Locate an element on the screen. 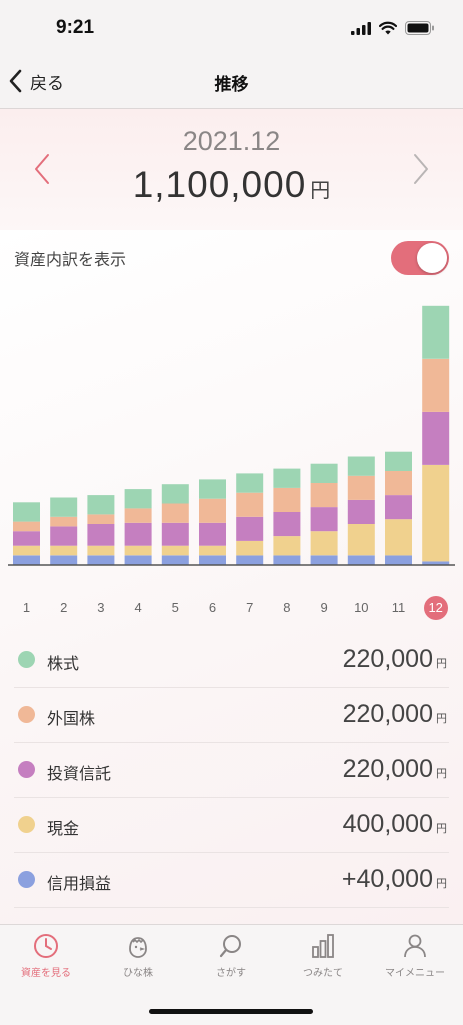  month-tick: 9 is located at coordinates (324, 607).